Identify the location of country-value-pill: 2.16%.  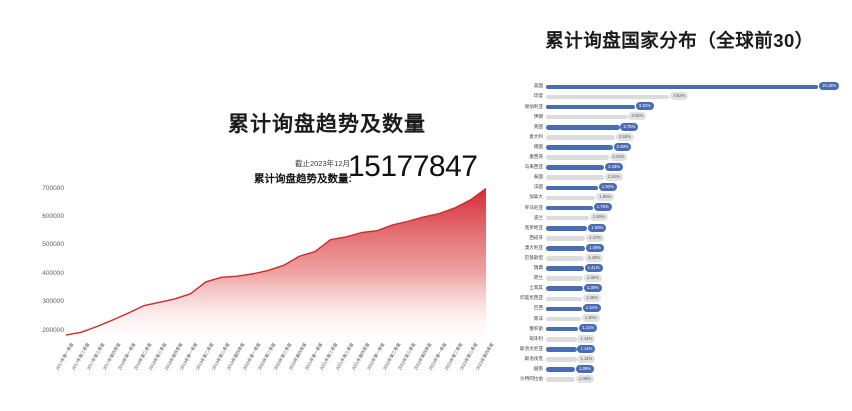
(613, 177).